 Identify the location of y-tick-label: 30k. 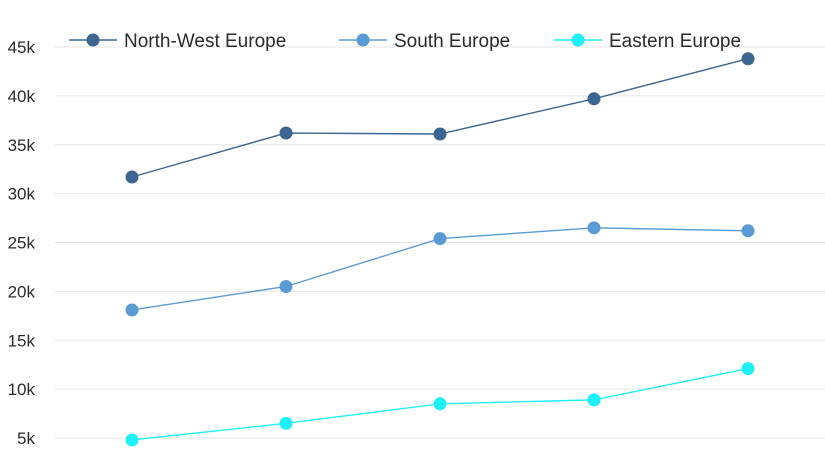
(22, 194).